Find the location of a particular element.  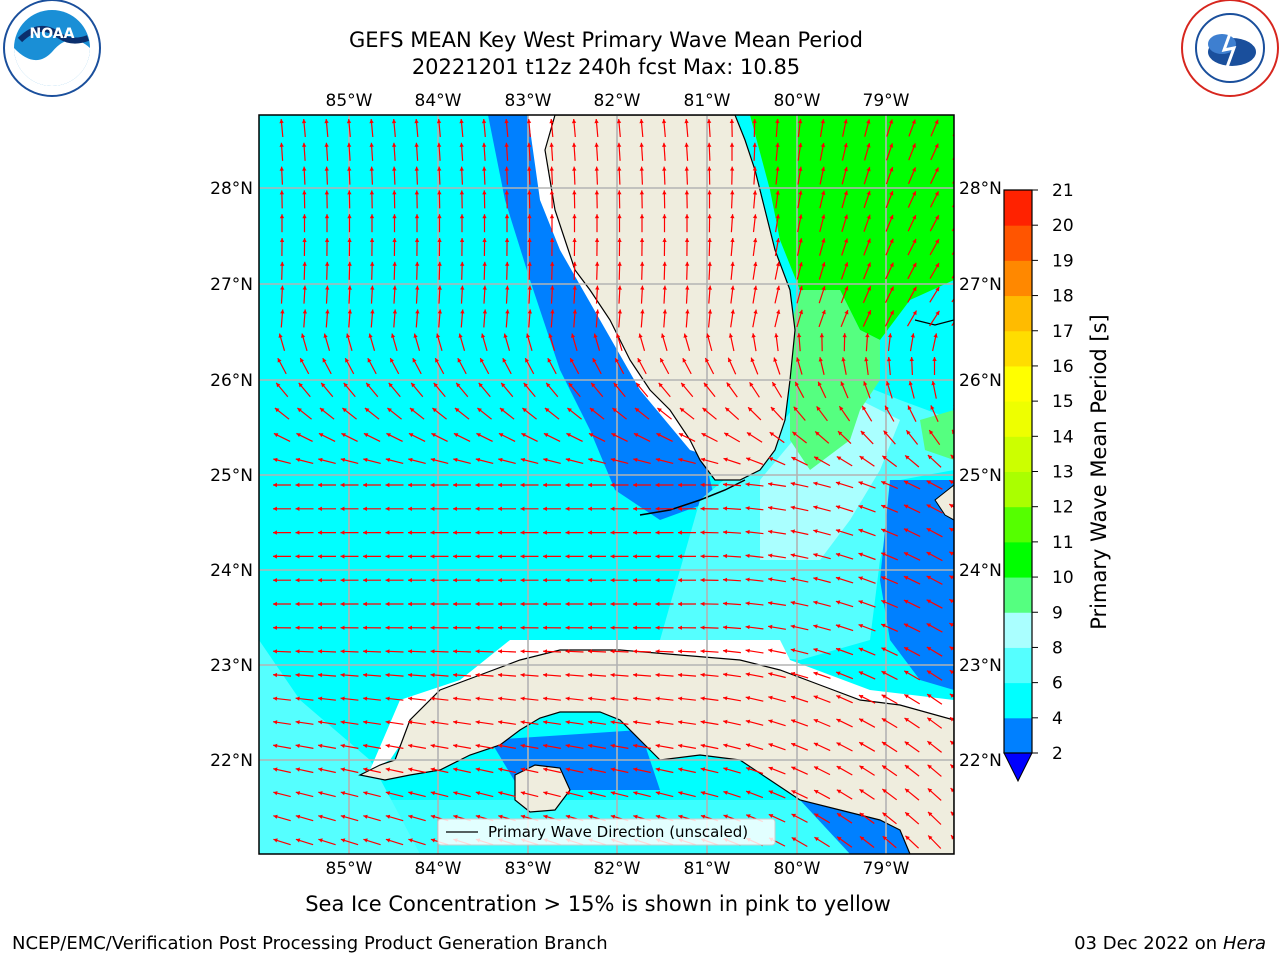

colorbar-segment is located at coordinates (1018, 595).